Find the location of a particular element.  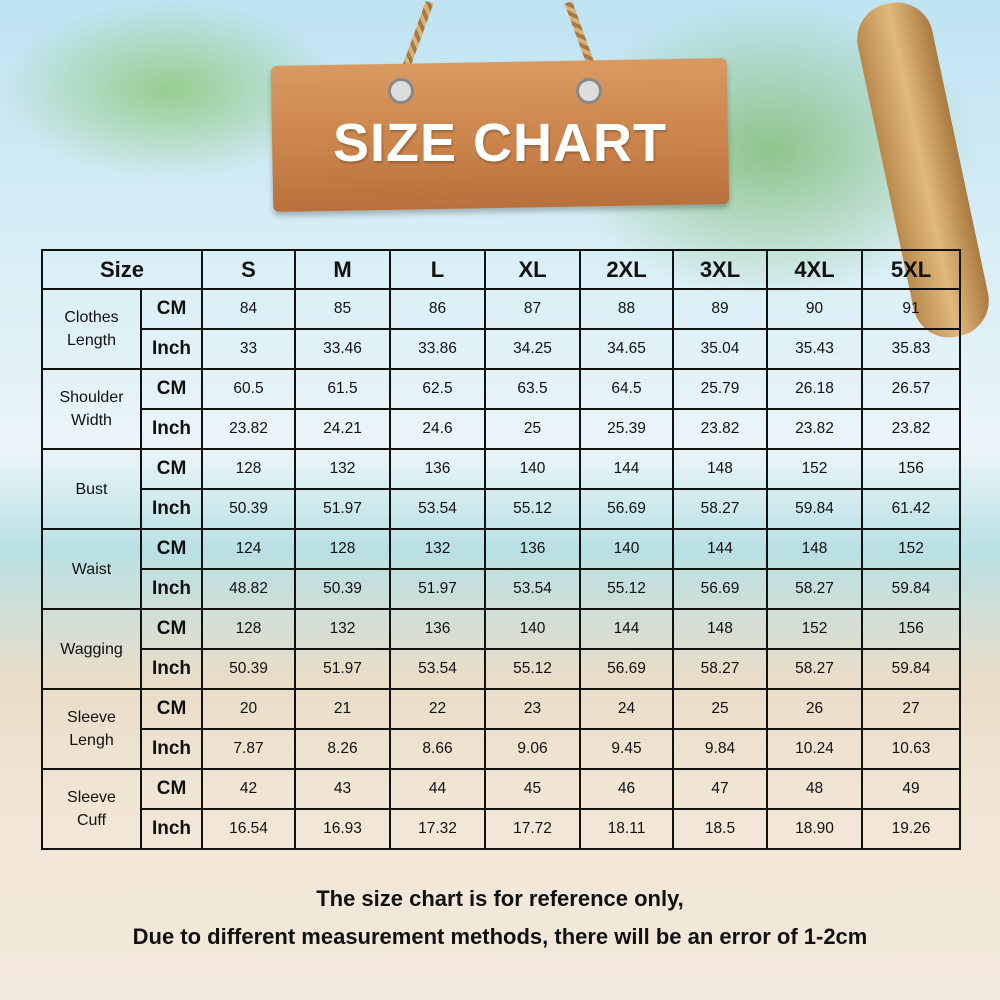

value-cell: 35.43 is located at coordinates (814, 349).